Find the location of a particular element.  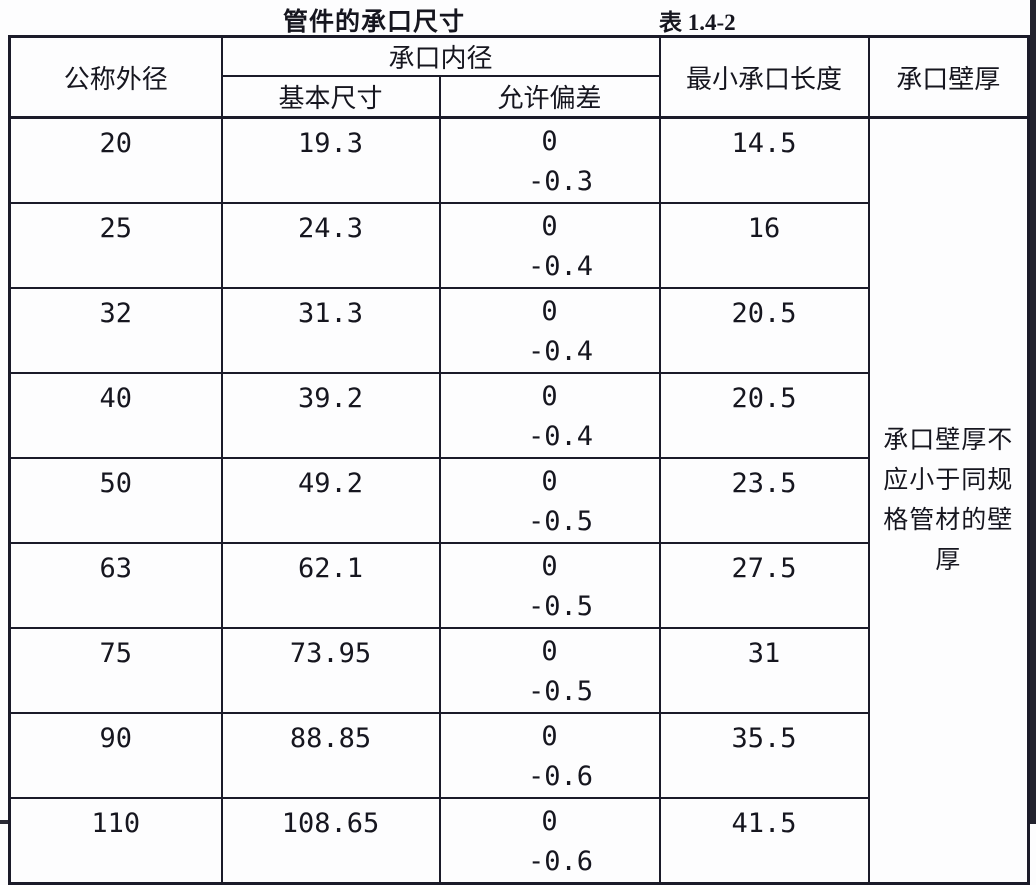

table-number-label: 表 1.4-2 is located at coordinates (697, 22).